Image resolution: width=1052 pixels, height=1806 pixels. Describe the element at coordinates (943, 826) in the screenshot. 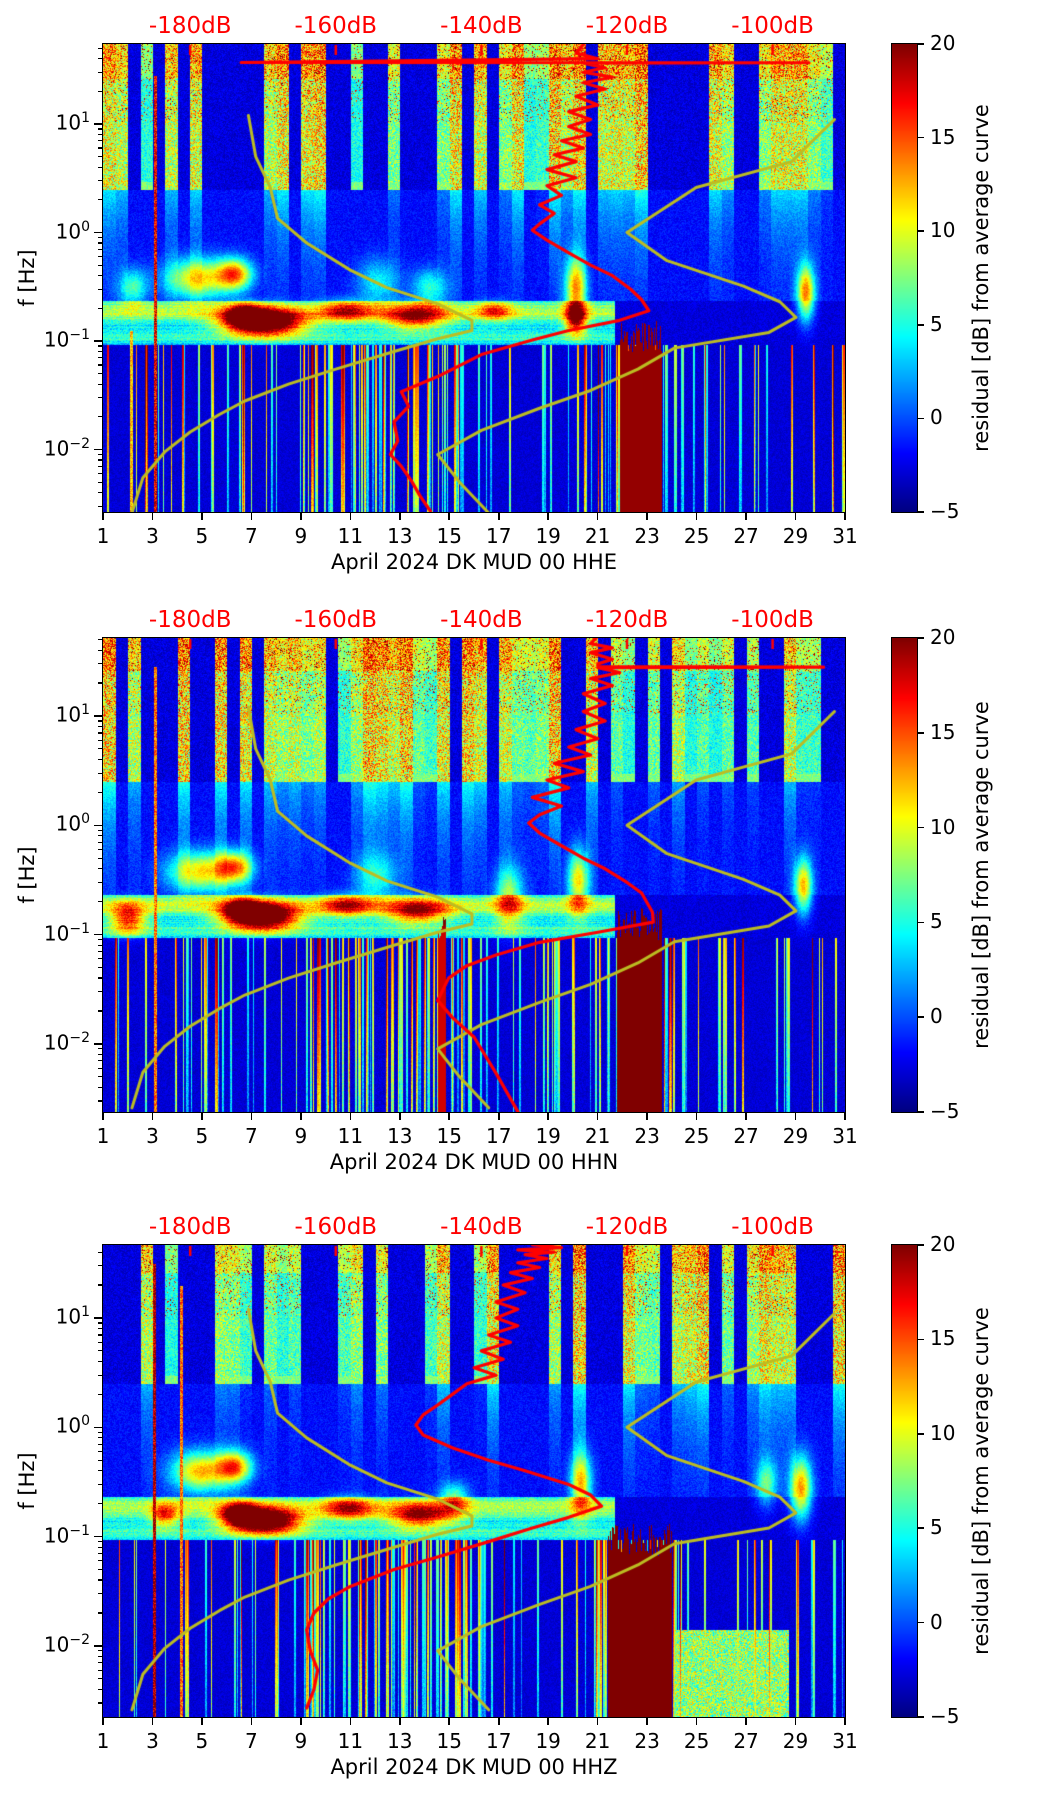

I see `colorbar-tick-label: 10` at that location.